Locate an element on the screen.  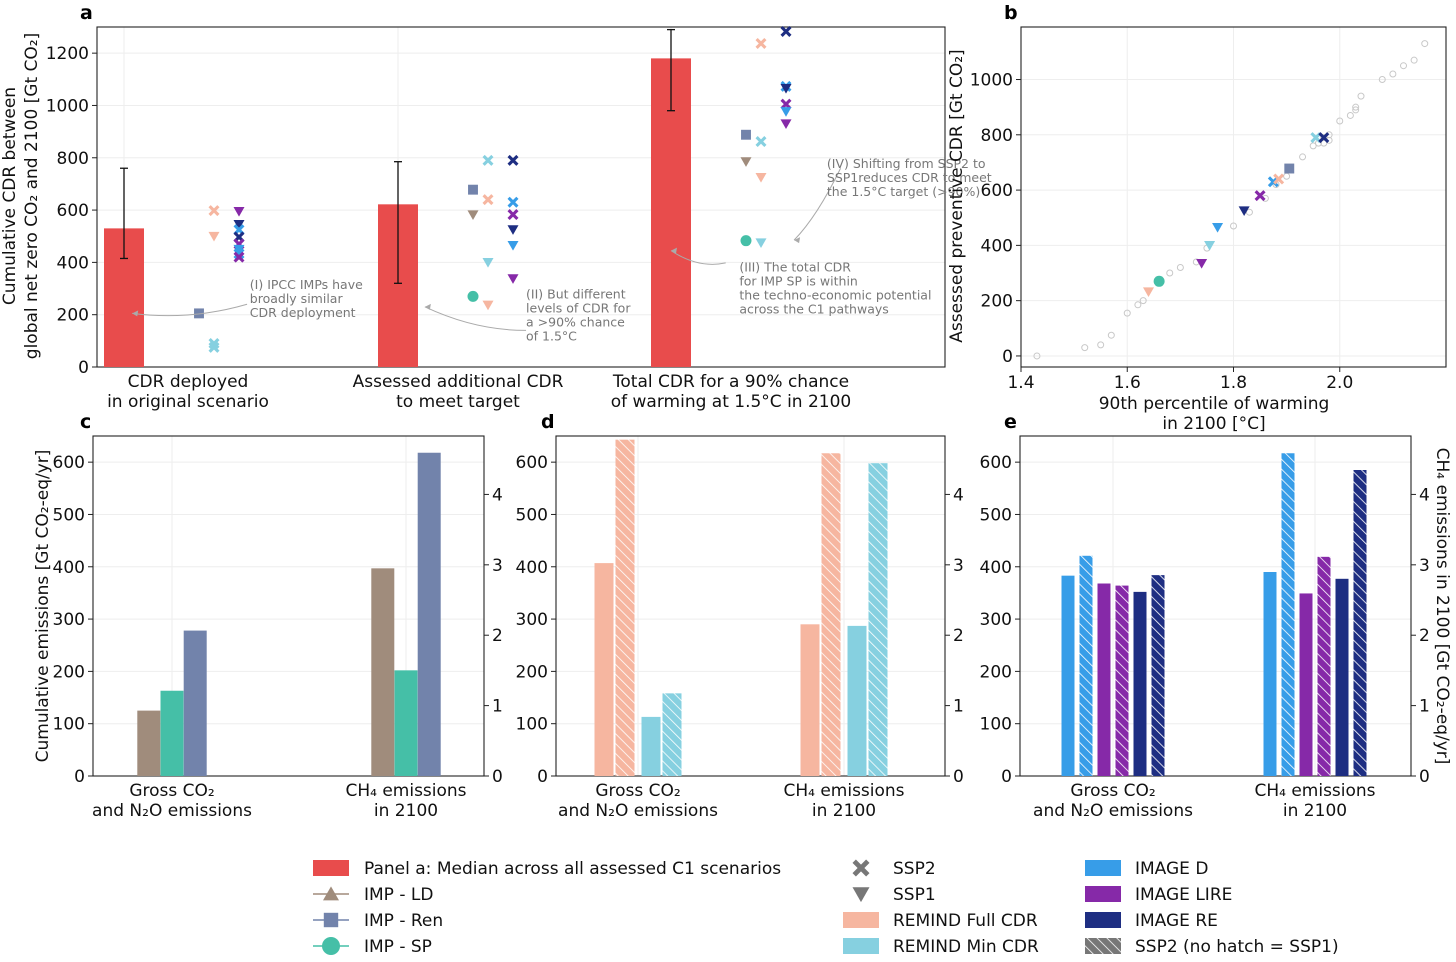
annotation-arrow is located at coordinates (817, 204).